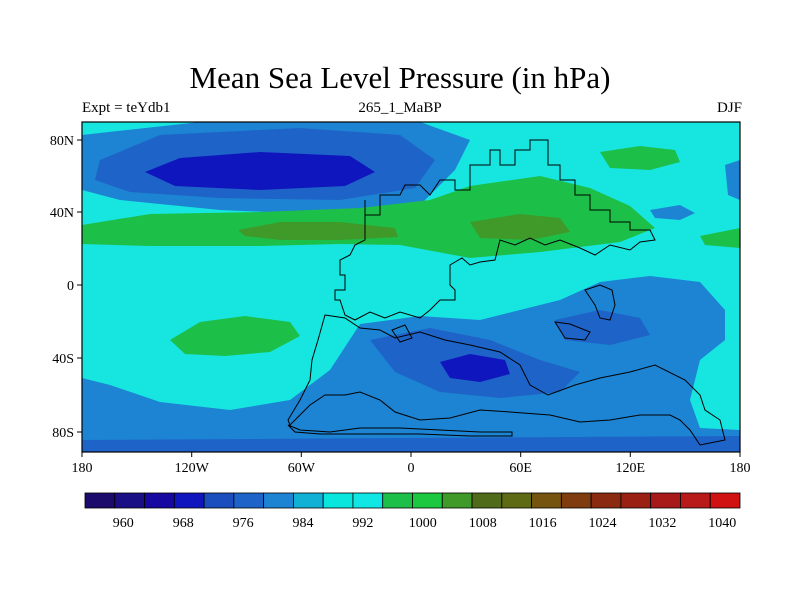 Image resolution: width=800 pixels, height=600 pixels. I want to click on x-tick-label: 60W, so click(302, 468).